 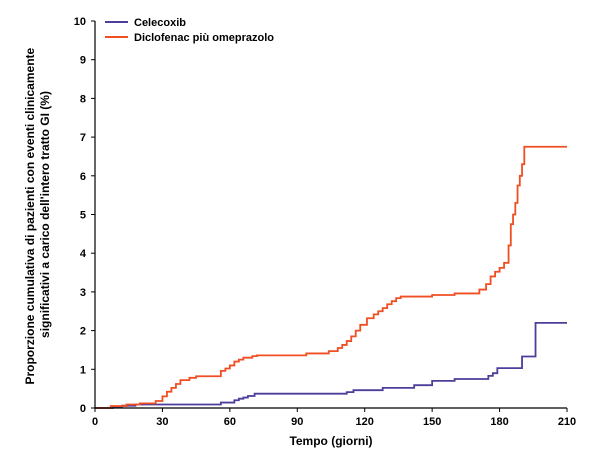 What do you see at coordinates (80, 22) in the screenshot?
I see `y-tick-label: 10` at bounding box center [80, 22].